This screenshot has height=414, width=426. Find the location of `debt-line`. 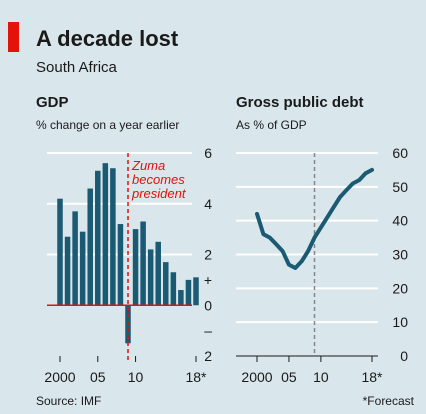

debt-line is located at coordinates (314, 218).